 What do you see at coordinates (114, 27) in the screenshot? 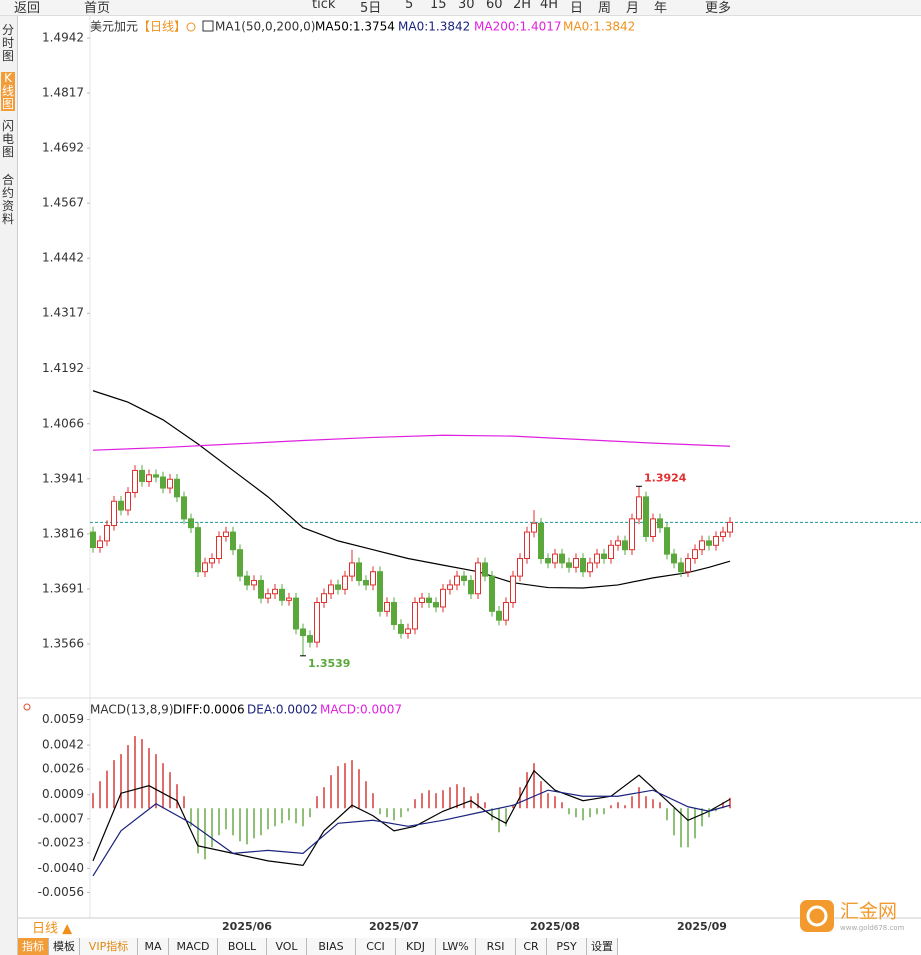
I see `symbol-title: 美元加元` at bounding box center [114, 27].